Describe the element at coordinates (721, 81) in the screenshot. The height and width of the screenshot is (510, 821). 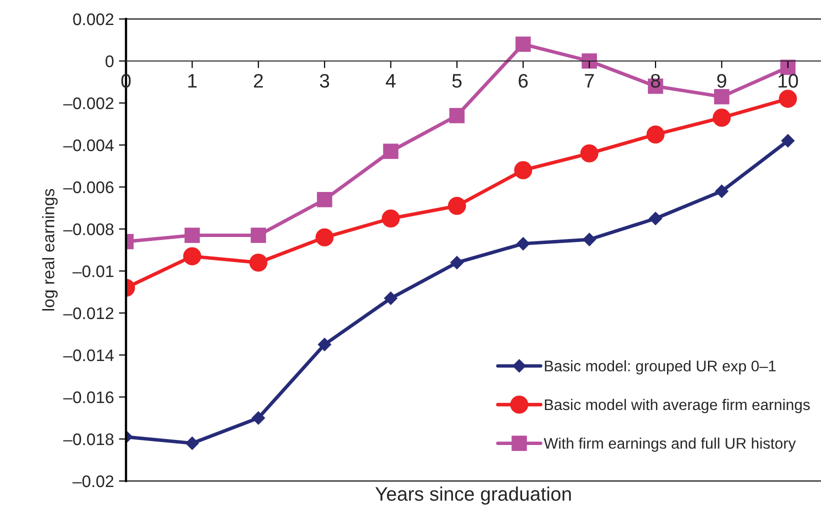
I see `x-tick-label: 9` at that location.